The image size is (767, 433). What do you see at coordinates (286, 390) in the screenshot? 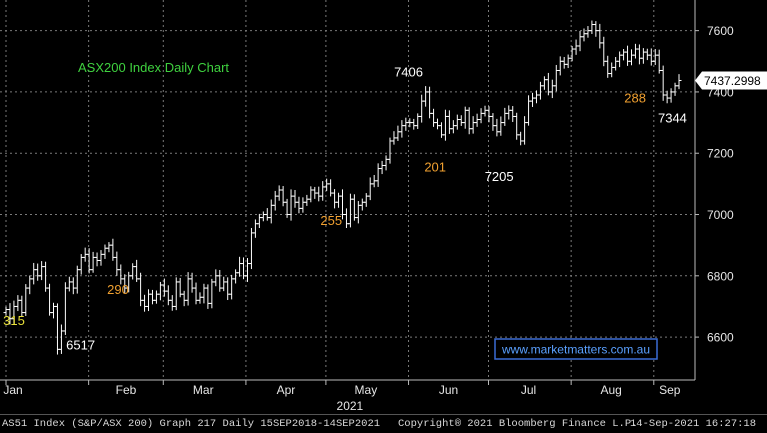
I see `x-tick-label: Apr` at bounding box center [286, 390].